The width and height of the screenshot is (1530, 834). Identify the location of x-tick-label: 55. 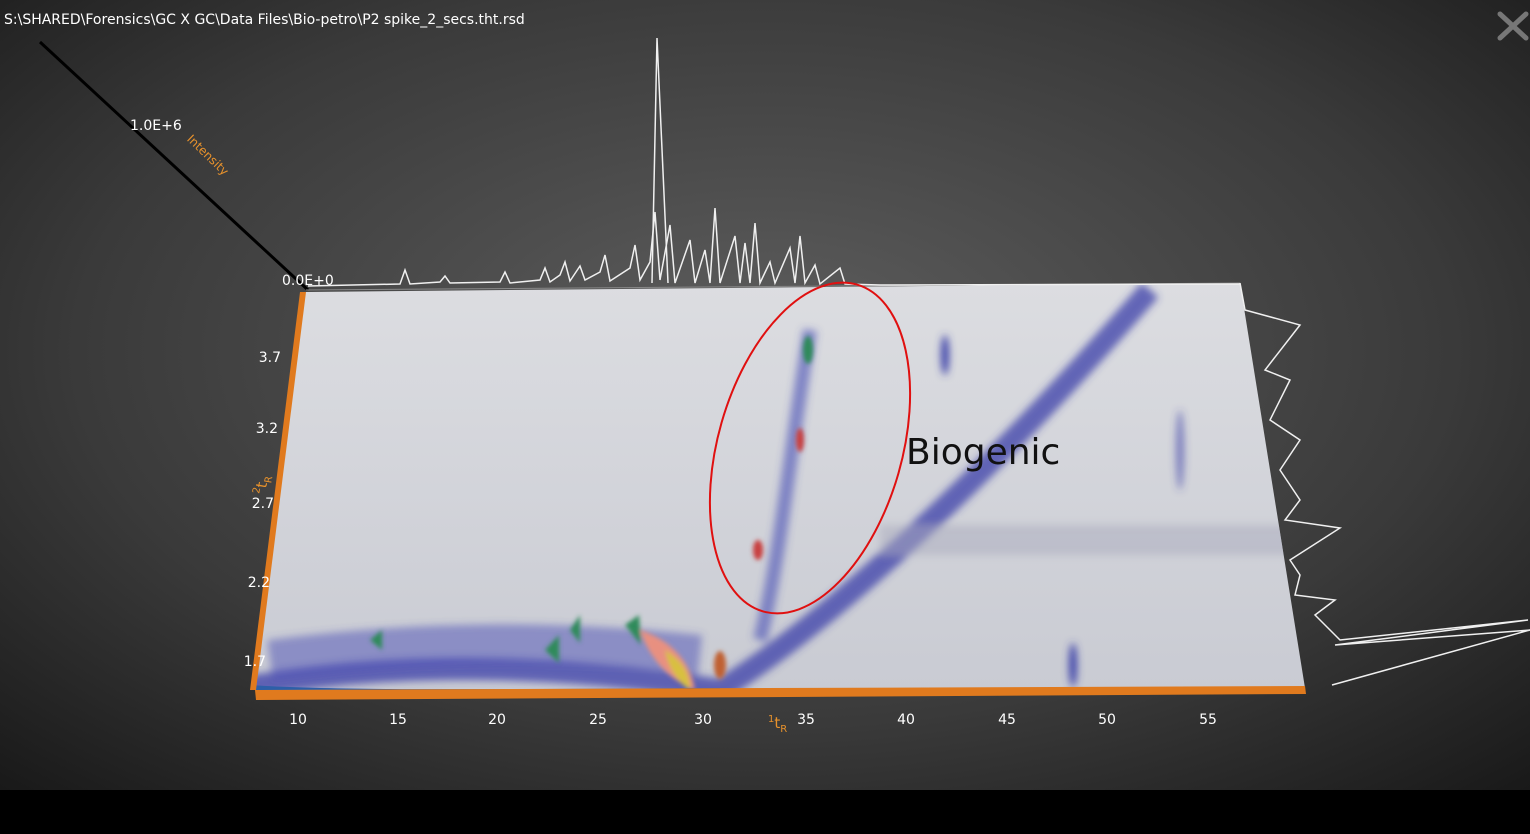
(1208, 720).